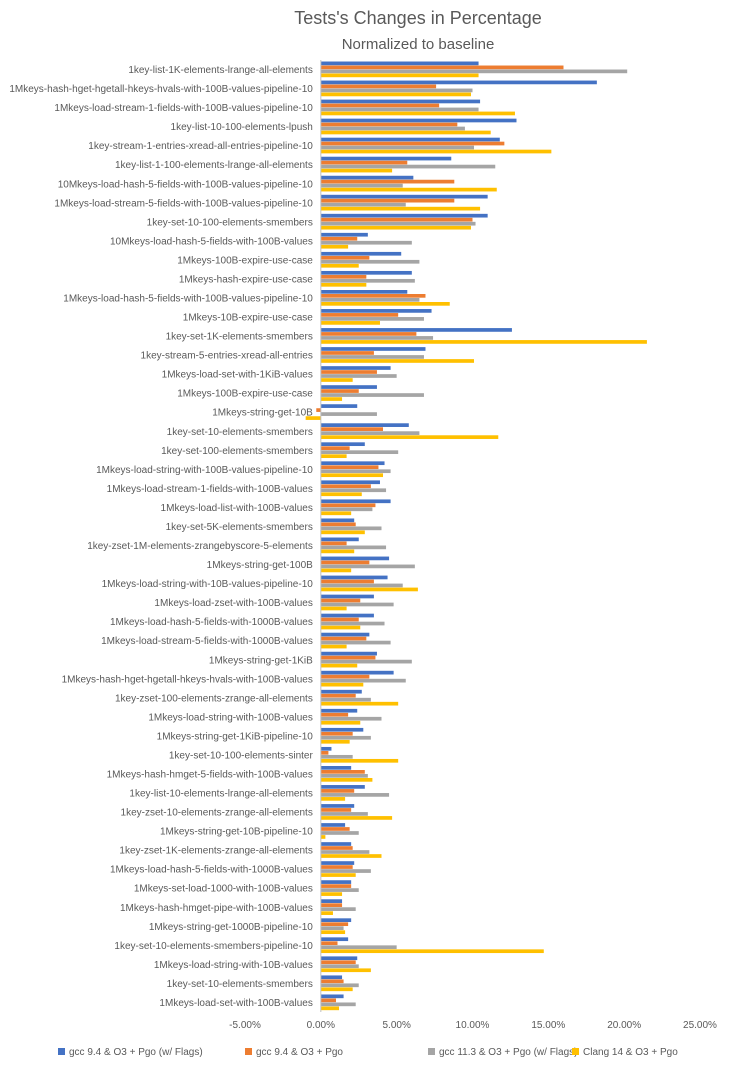  I want to click on category-label-24: 1key-set-5K-elements-smembers, so click(239, 527).